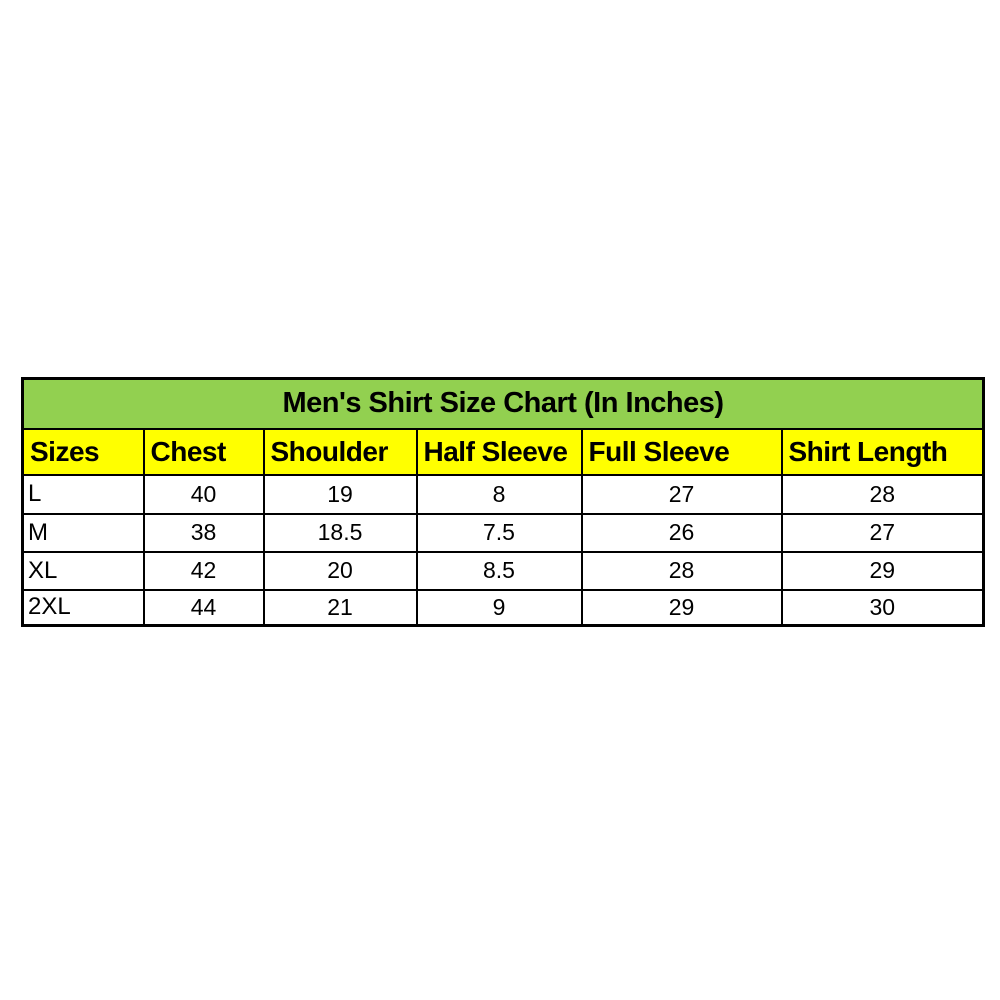  What do you see at coordinates (882, 451) in the screenshot?
I see `column-header-shirt-length: Shirt Length` at bounding box center [882, 451].